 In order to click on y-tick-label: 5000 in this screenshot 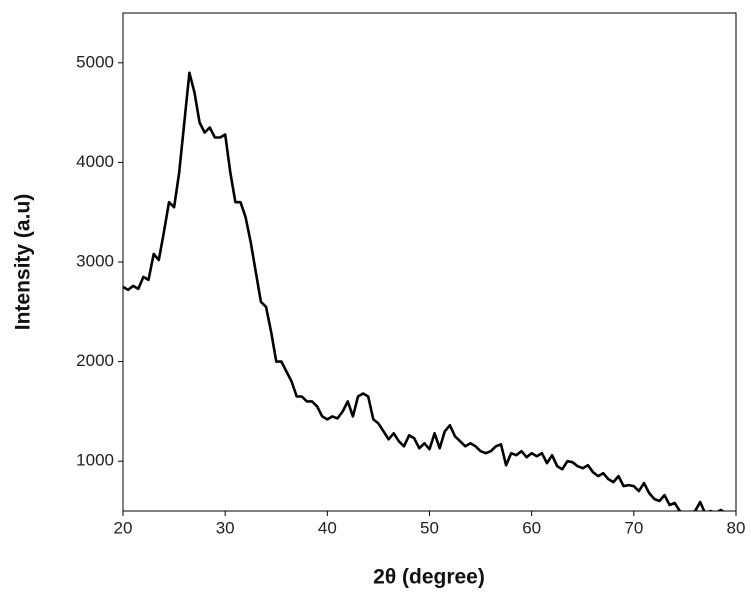, I will do `click(95, 61)`.